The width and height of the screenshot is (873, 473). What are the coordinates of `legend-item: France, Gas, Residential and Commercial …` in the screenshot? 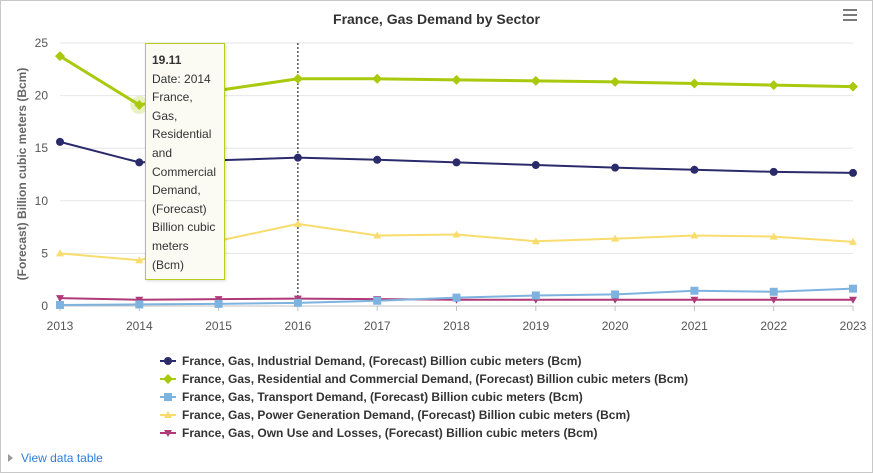 It's located at (424, 379).